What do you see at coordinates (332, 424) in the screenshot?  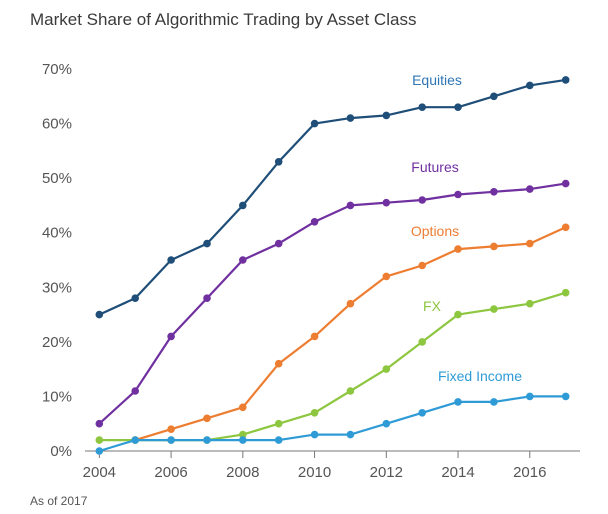 I see `series-line-fixed-income` at bounding box center [332, 424].